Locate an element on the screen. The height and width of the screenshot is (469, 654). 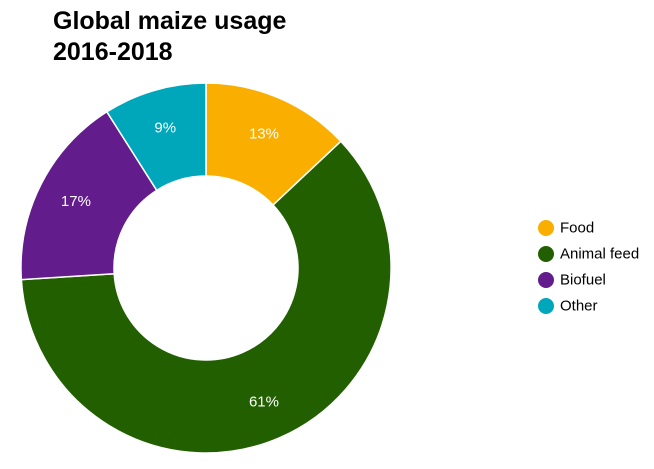
legend-marker-biofuel is located at coordinates (546, 280).